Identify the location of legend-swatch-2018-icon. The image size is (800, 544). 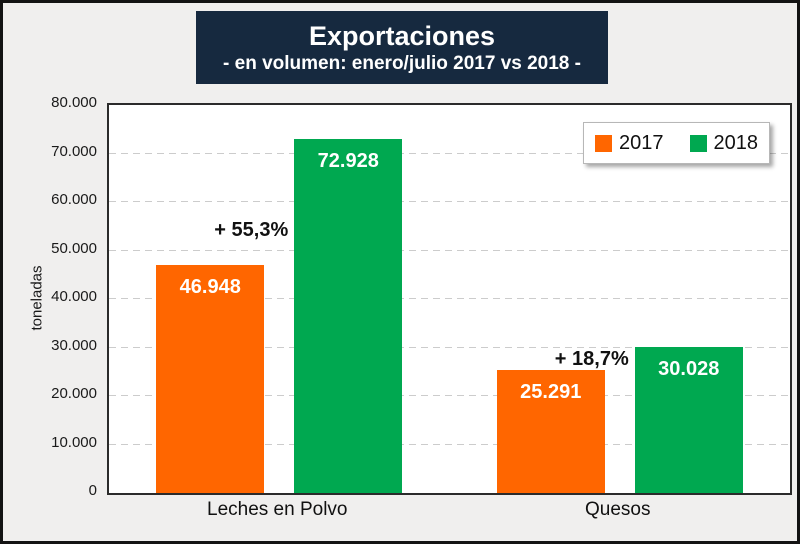
(698, 143).